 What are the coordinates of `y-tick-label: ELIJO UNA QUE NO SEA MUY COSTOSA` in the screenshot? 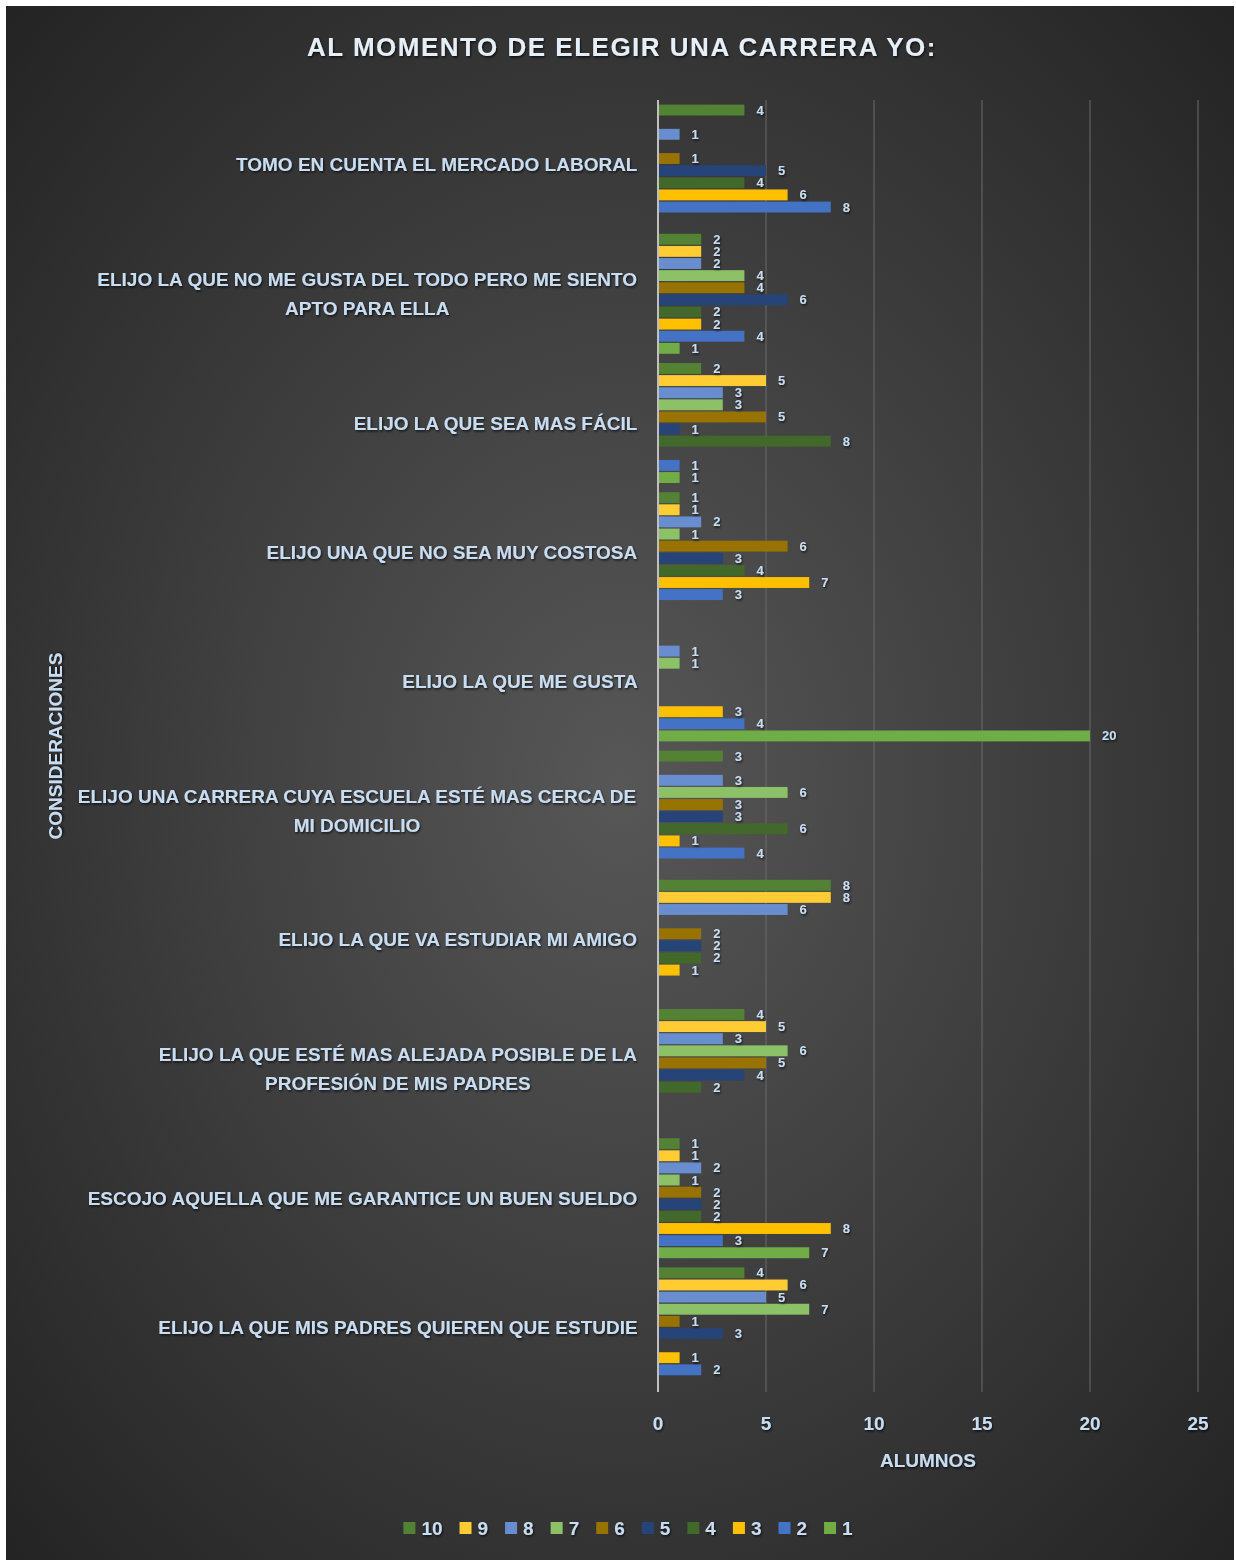 It's located at (452, 552).